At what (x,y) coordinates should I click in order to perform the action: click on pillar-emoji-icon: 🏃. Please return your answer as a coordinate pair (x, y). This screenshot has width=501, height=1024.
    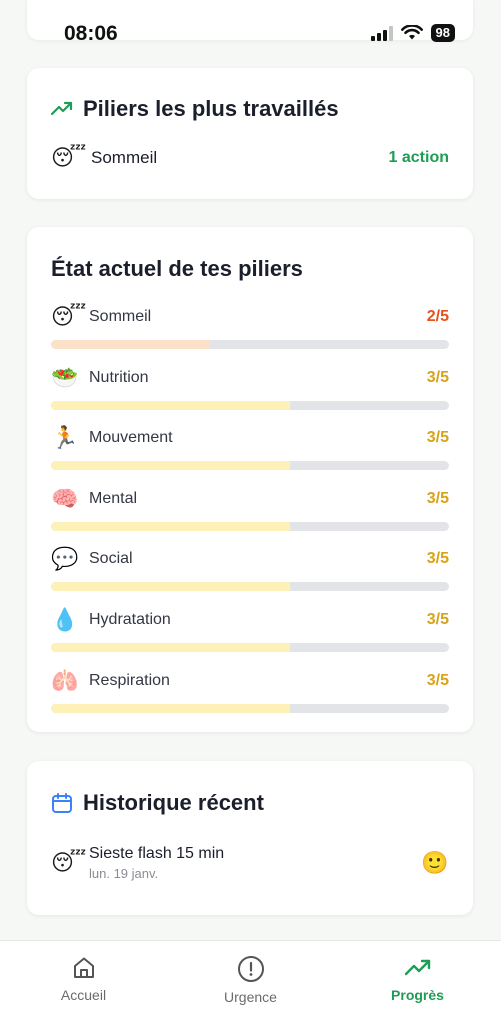
    Looking at the image, I should click on (65, 438).